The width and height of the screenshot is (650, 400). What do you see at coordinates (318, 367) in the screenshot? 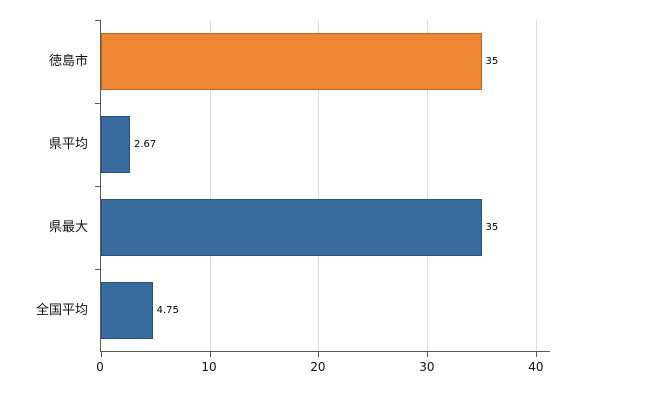
I see `x-axis-tick-label: 20` at bounding box center [318, 367].